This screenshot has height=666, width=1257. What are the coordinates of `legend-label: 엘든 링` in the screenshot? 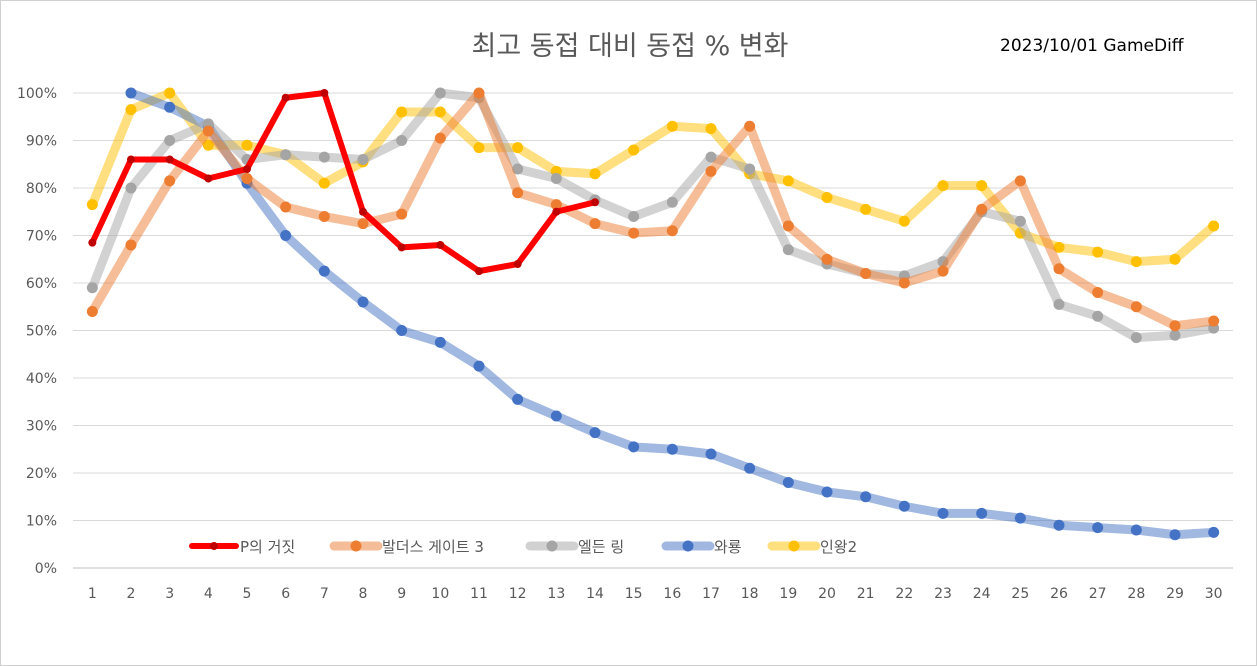 It's located at (601, 547).